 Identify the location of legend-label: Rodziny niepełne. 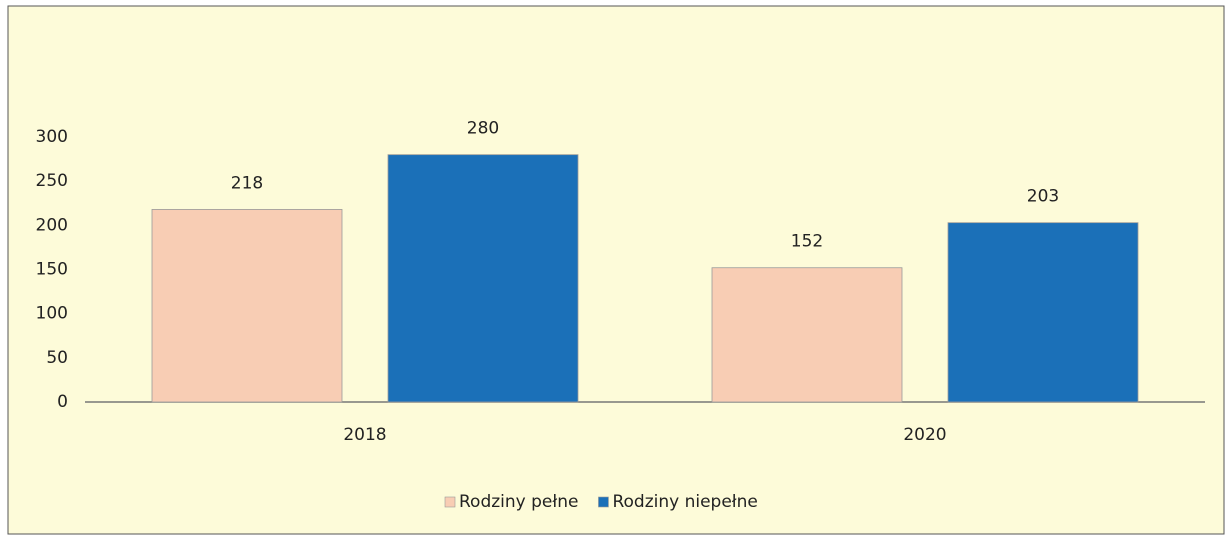
(684, 502).